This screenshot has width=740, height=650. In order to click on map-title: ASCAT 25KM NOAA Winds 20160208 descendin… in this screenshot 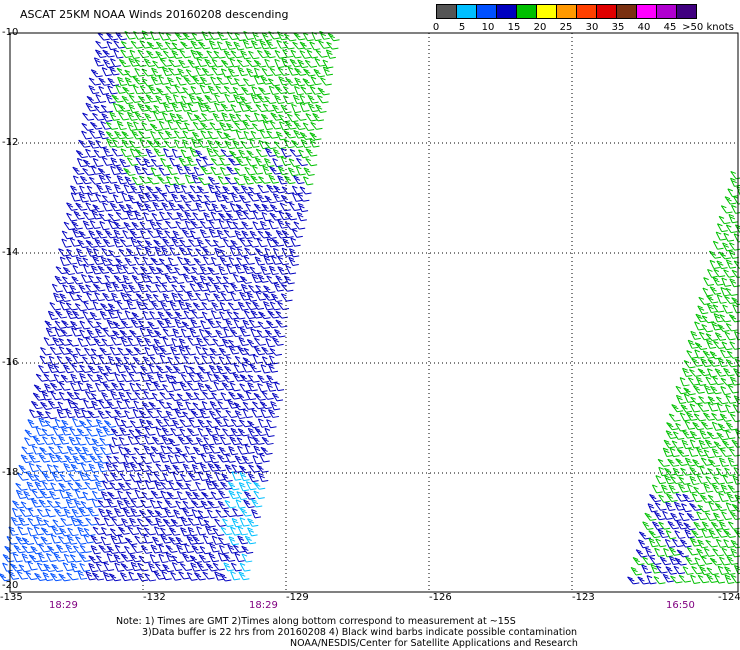, I will do `click(154, 14)`.